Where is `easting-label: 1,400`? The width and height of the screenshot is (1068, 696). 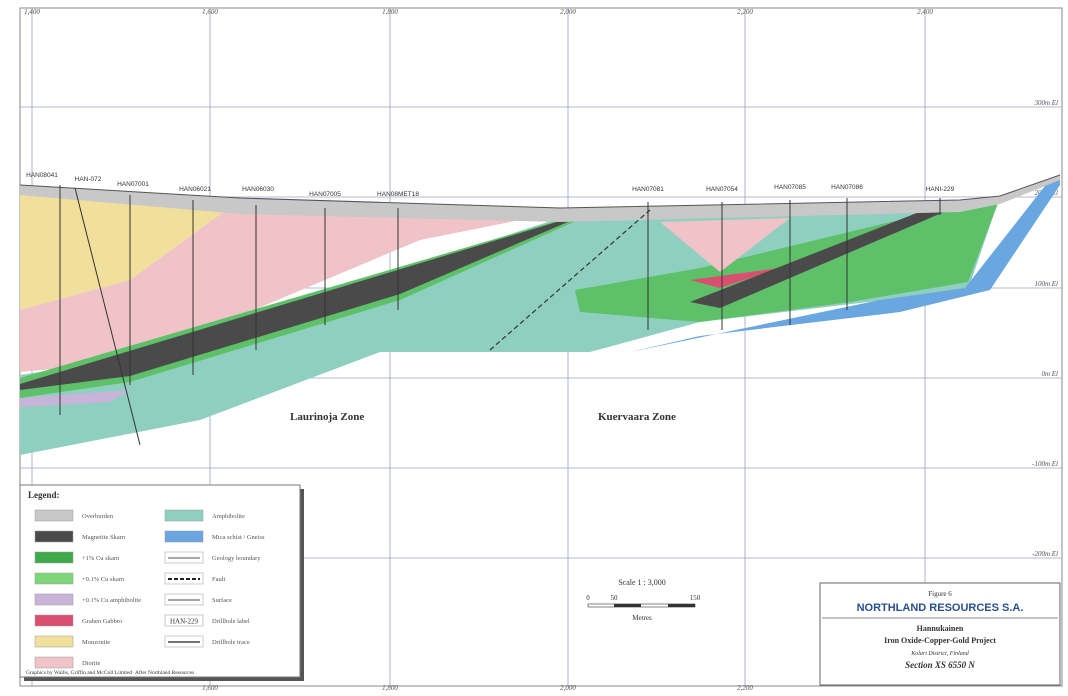
easting-label: 1,400 is located at coordinates (32, 12).